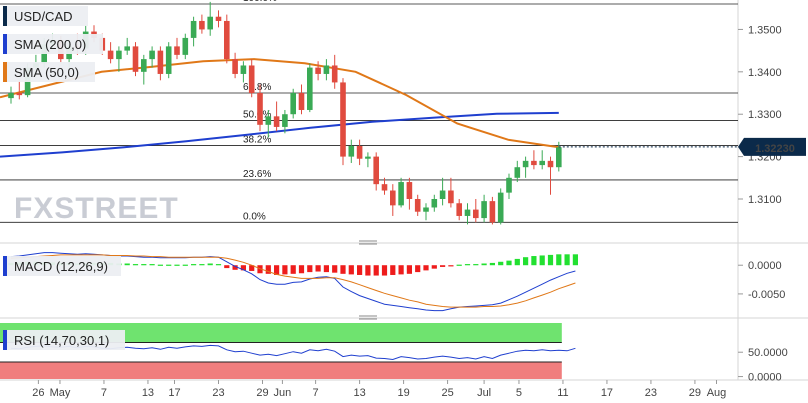  I want to click on sma200-chip-label: SMA (200,0), so click(50, 44).